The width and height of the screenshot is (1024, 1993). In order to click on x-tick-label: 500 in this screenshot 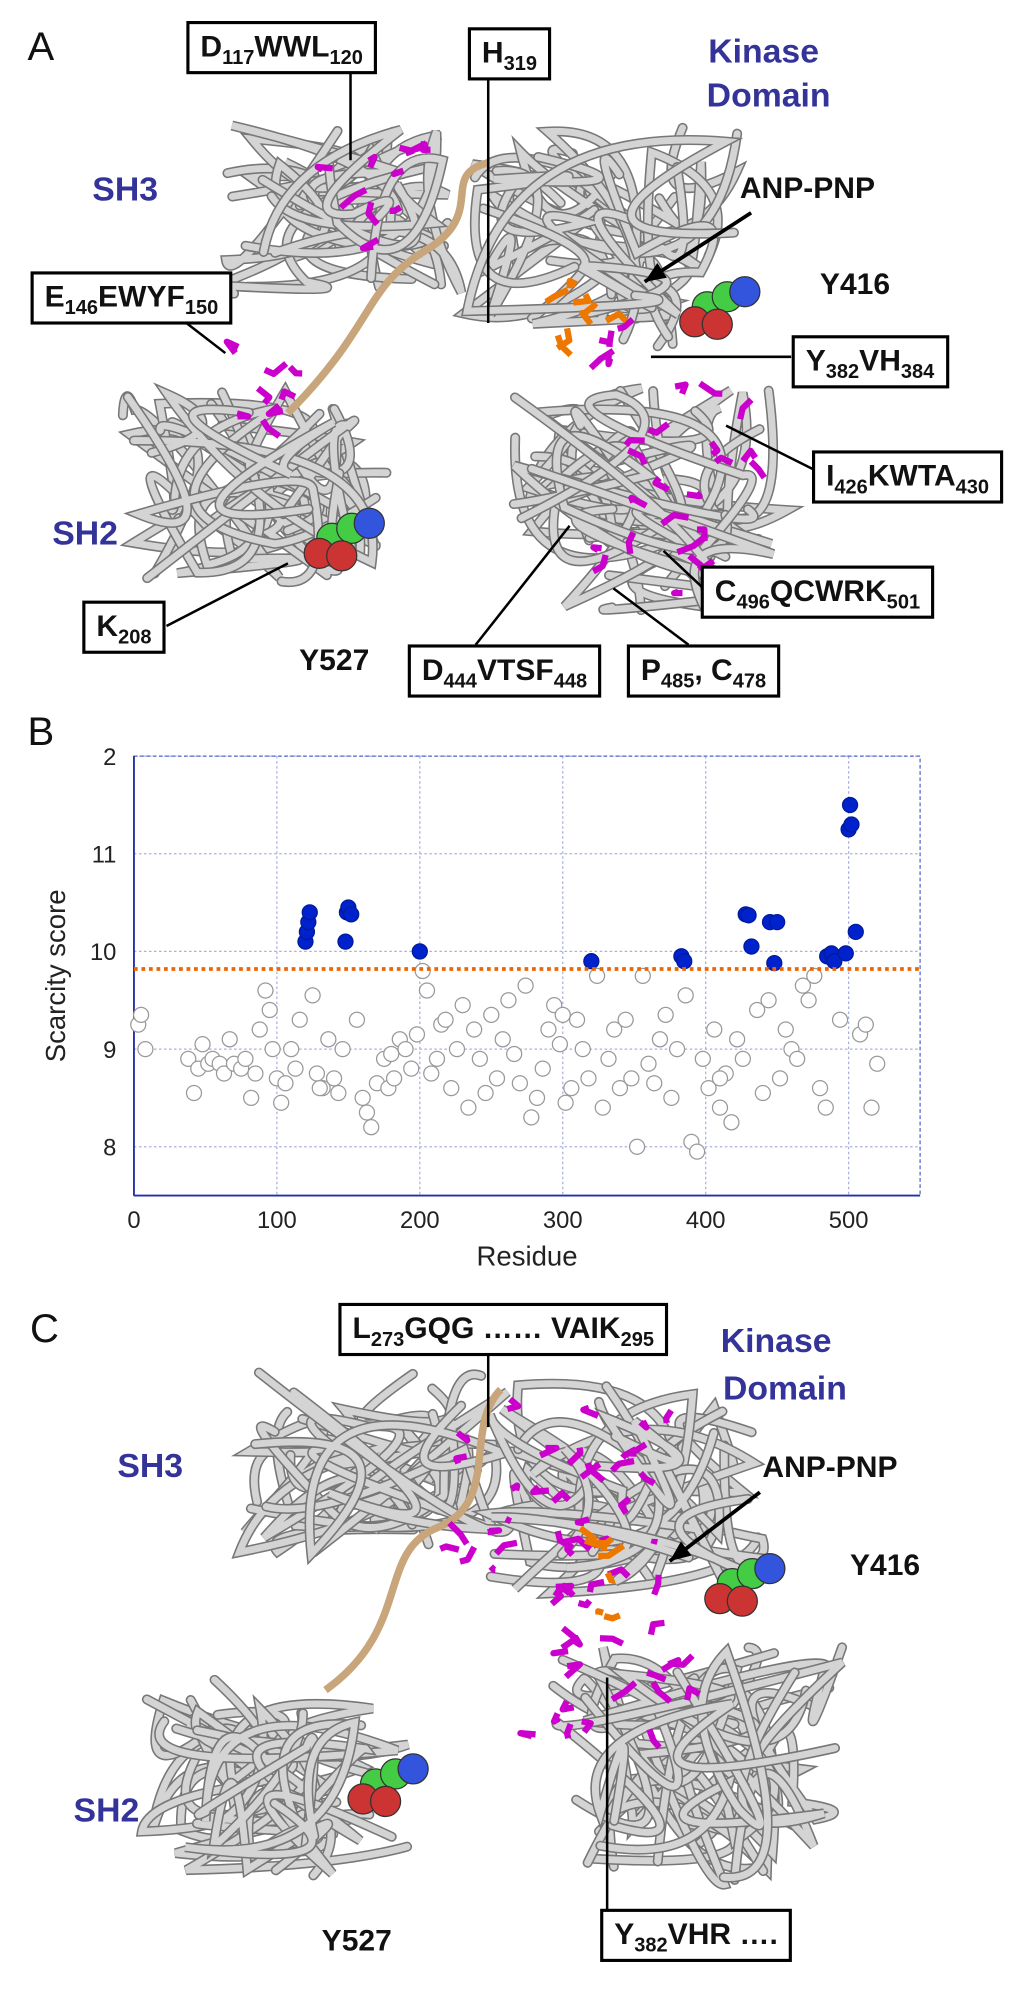, I will do `click(849, 1220)`.